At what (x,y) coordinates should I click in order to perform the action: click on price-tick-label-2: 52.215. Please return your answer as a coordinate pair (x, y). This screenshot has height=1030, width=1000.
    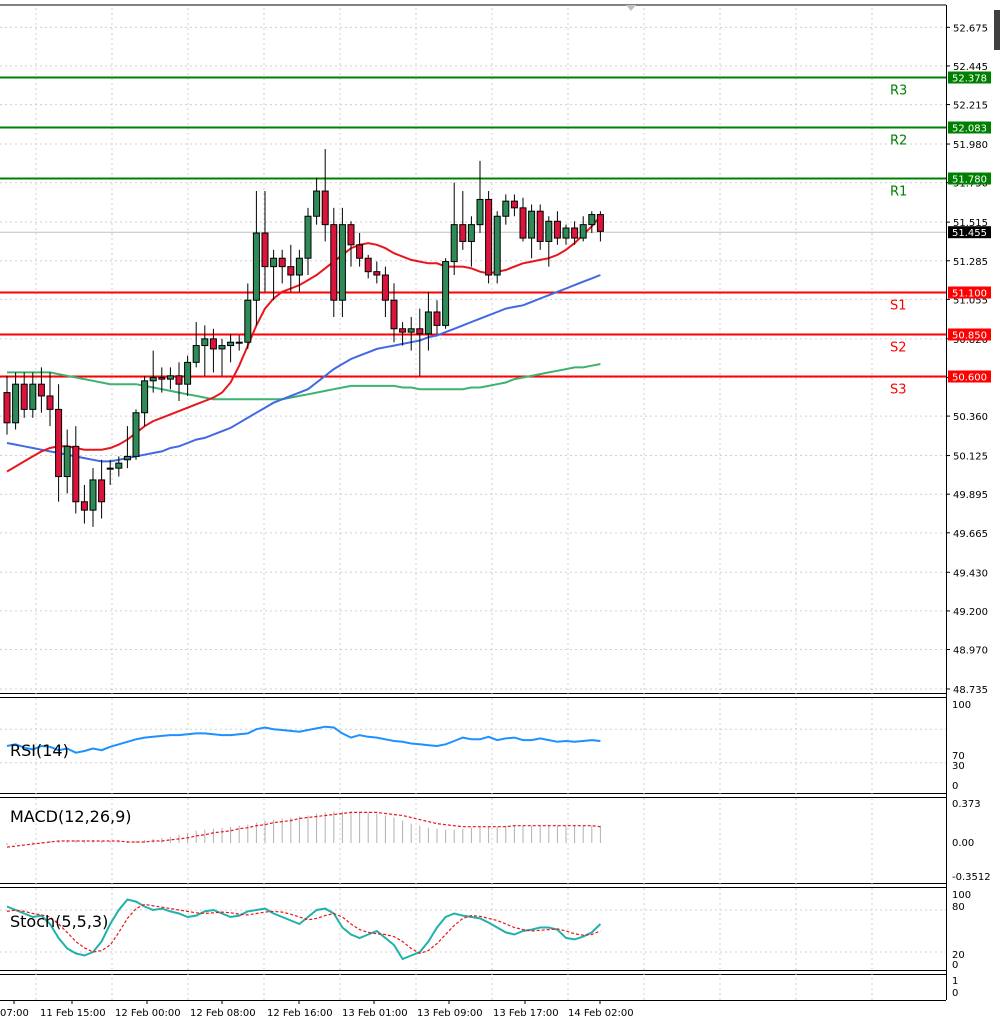
    Looking at the image, I should click on (970, 106).